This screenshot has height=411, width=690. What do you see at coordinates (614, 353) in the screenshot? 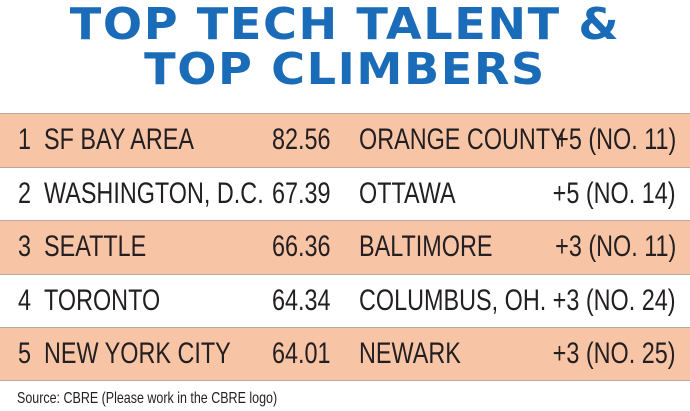
I see `change-cell: +3 (NO. 25)` at bounding box center [614, 353].